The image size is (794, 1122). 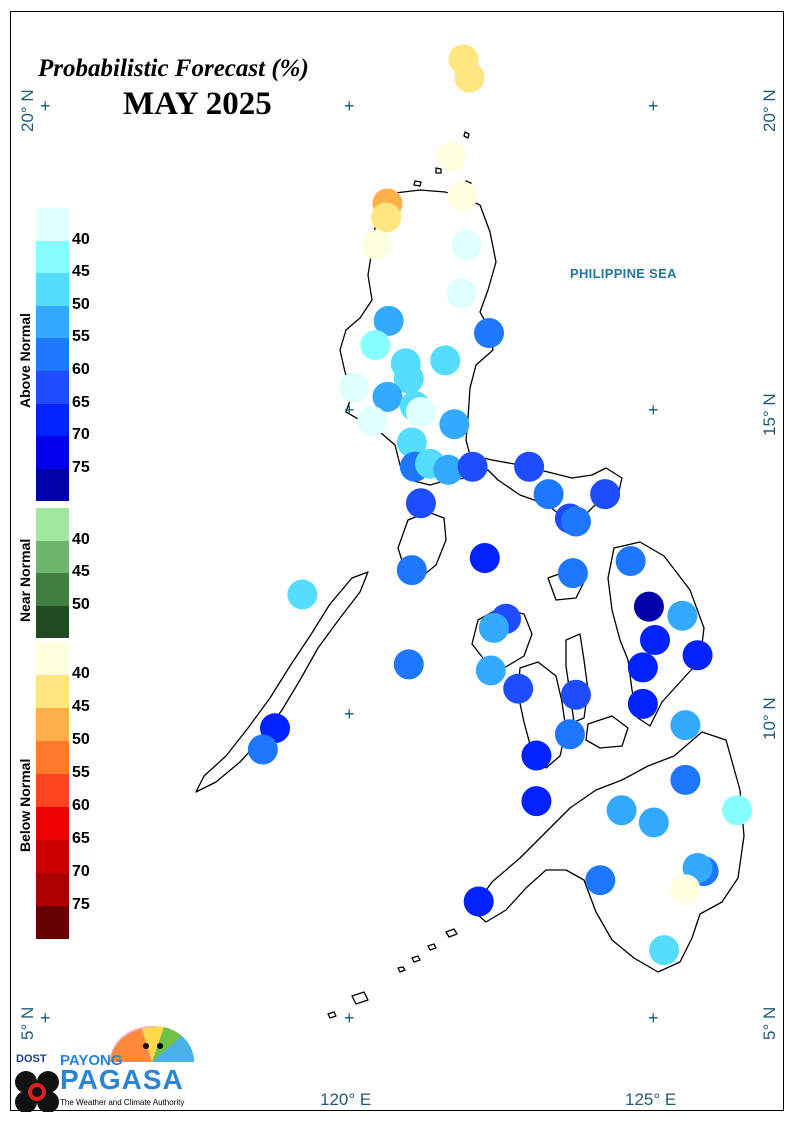 What do you see at coordinates (81, 435) in the screenshot?
I see `legend-level-label: 70` at bounding box center [81, 435].